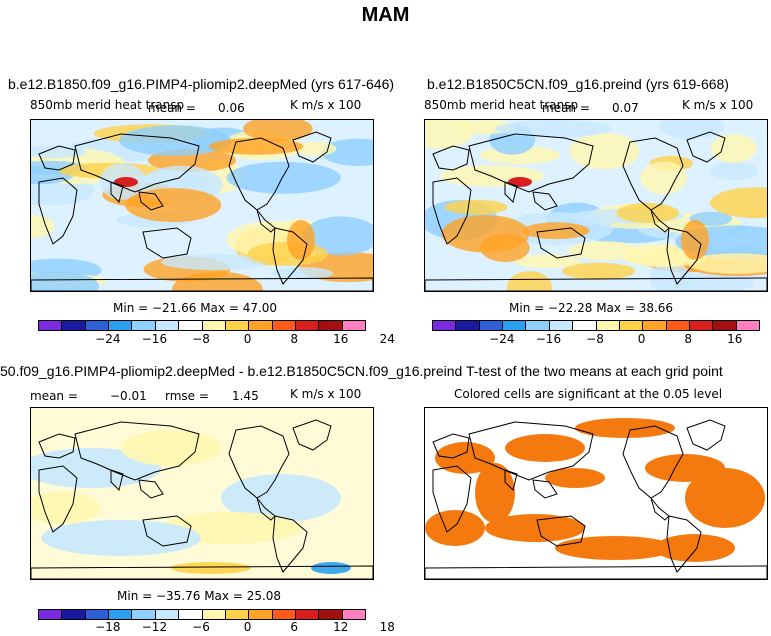 The height and width of the screenshot is (636, 771). Describe the element at coordinates (201, 627) in the screenshot. I see `colorbar-tick-label: −6` at that location.